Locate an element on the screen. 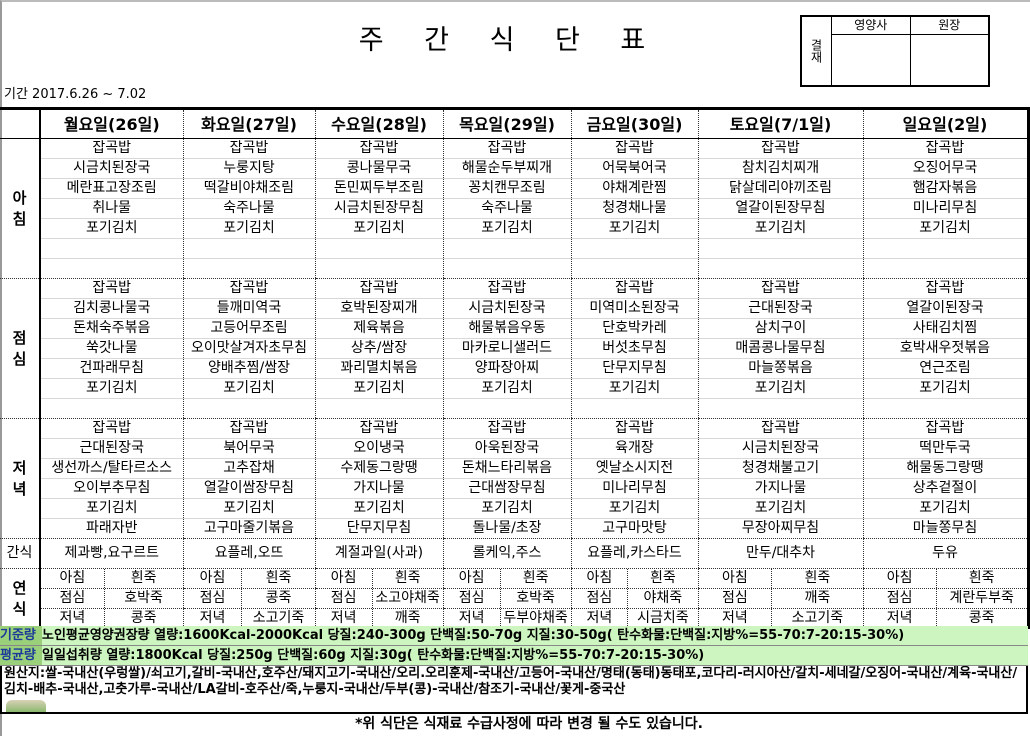 The width and height of the screenshot is (1030, 736). approval-director: 원장 is located at coordinates (949, 51).